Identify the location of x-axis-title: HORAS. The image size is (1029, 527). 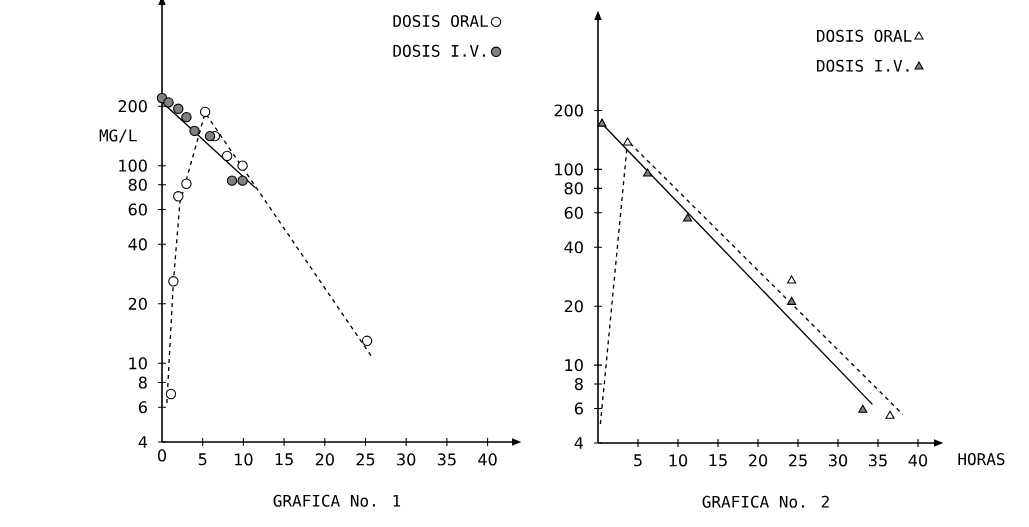
(981, 459).